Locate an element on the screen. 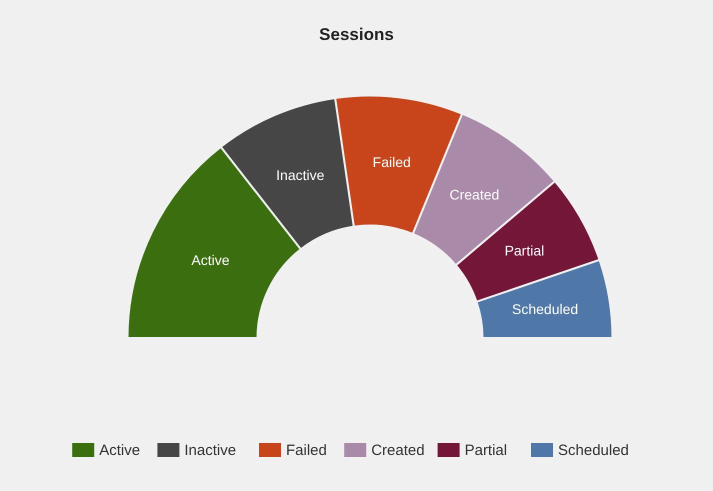  slice-label: Active is located at coordinates (210, 260).